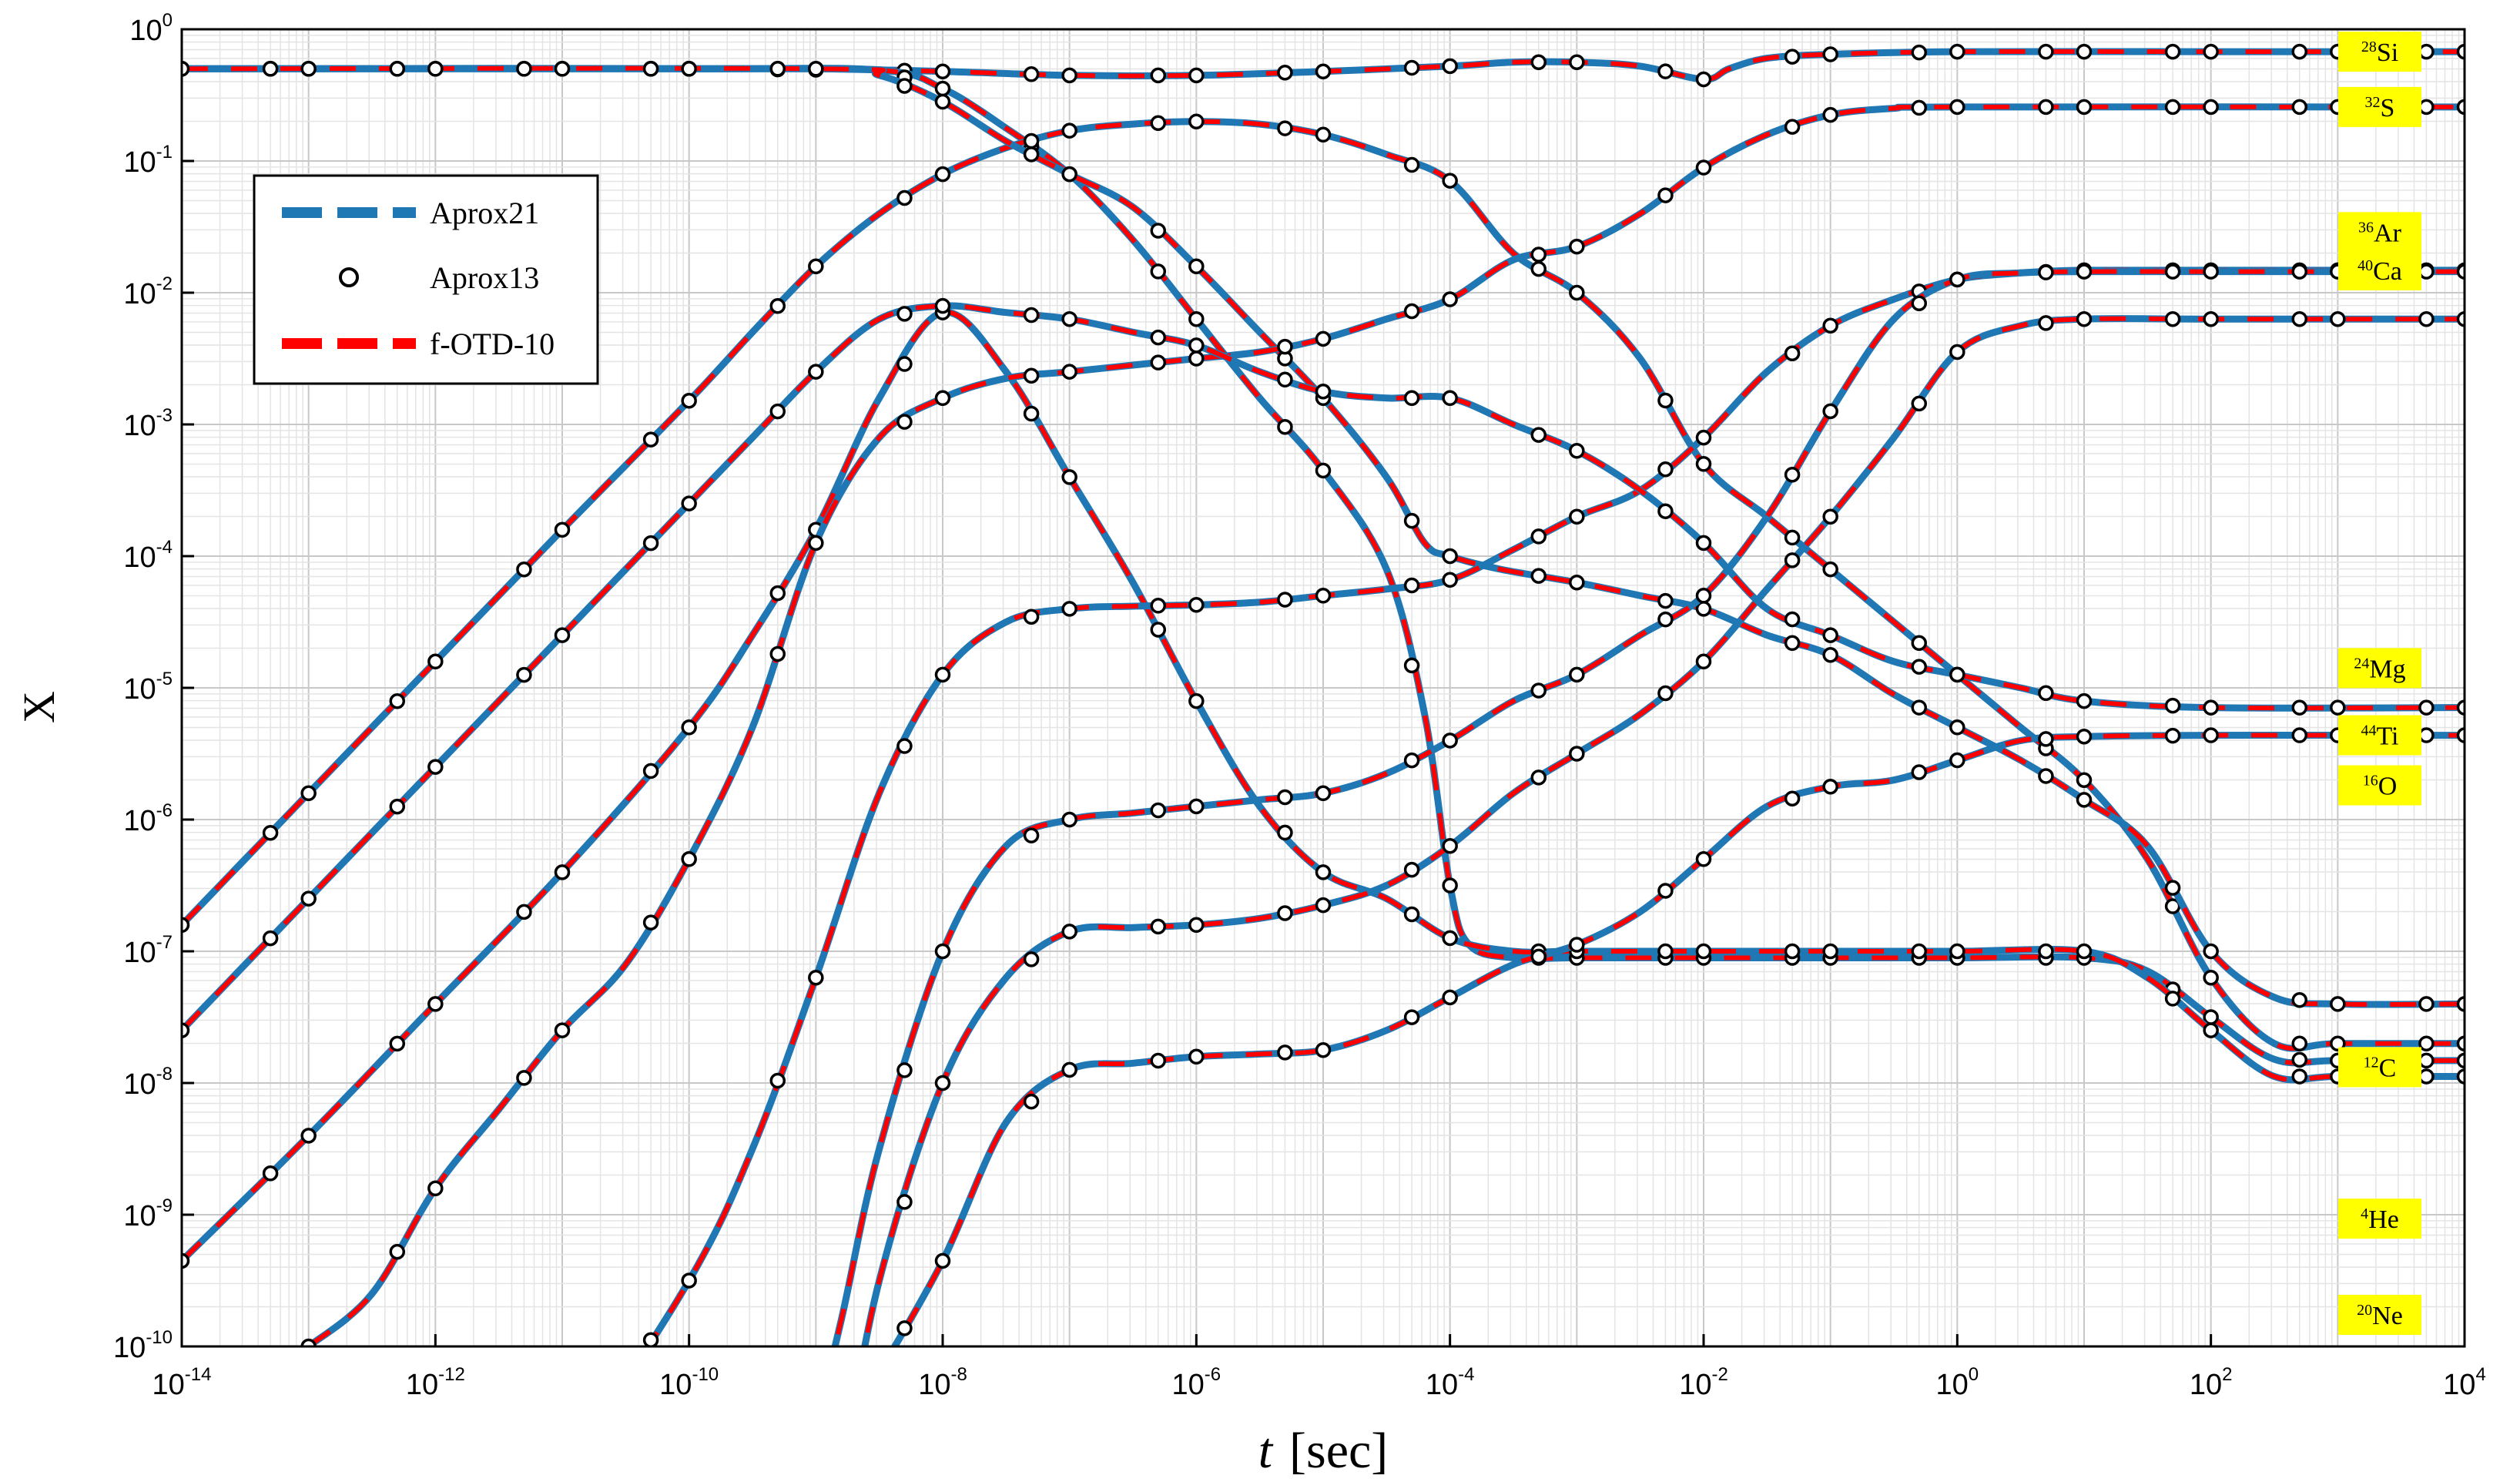 The height and width of the screenshot is (1482, 2520). I want to click on y-tick-label: 10⁻⁸, so click(148, 1083).